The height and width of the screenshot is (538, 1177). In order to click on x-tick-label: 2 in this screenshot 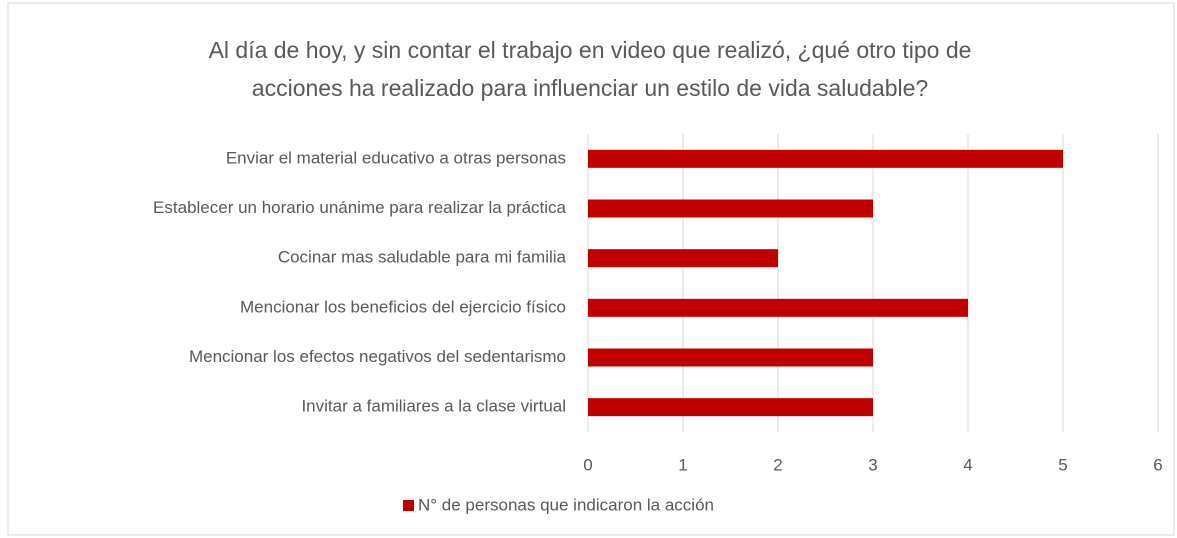, I will do `click(777, 464)`.